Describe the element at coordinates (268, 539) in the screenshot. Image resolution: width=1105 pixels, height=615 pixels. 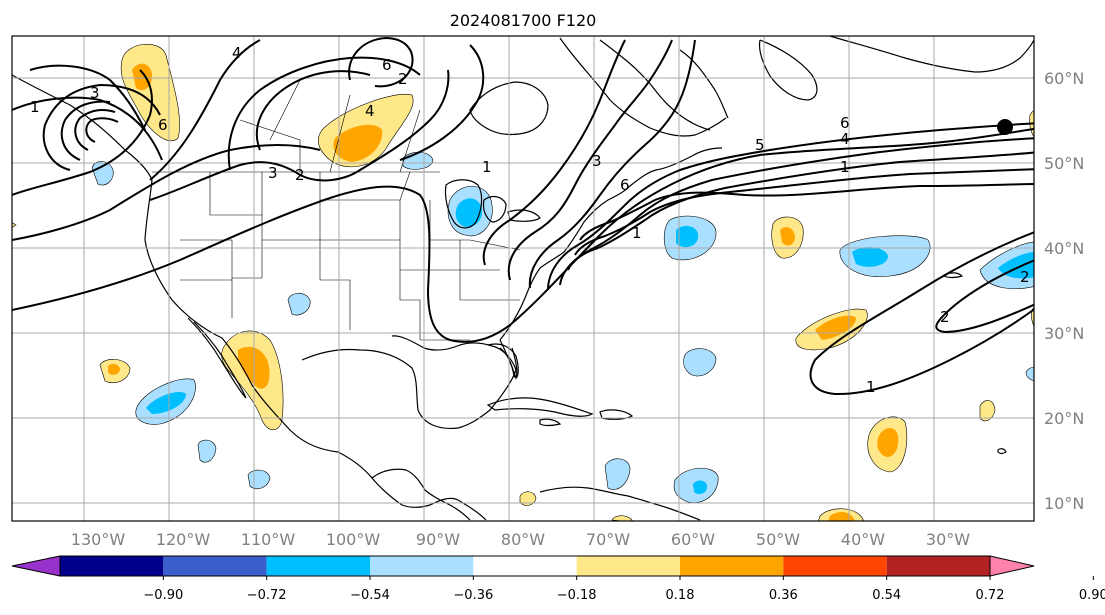
I see `longitude-tick-label: 110°W` at that location.